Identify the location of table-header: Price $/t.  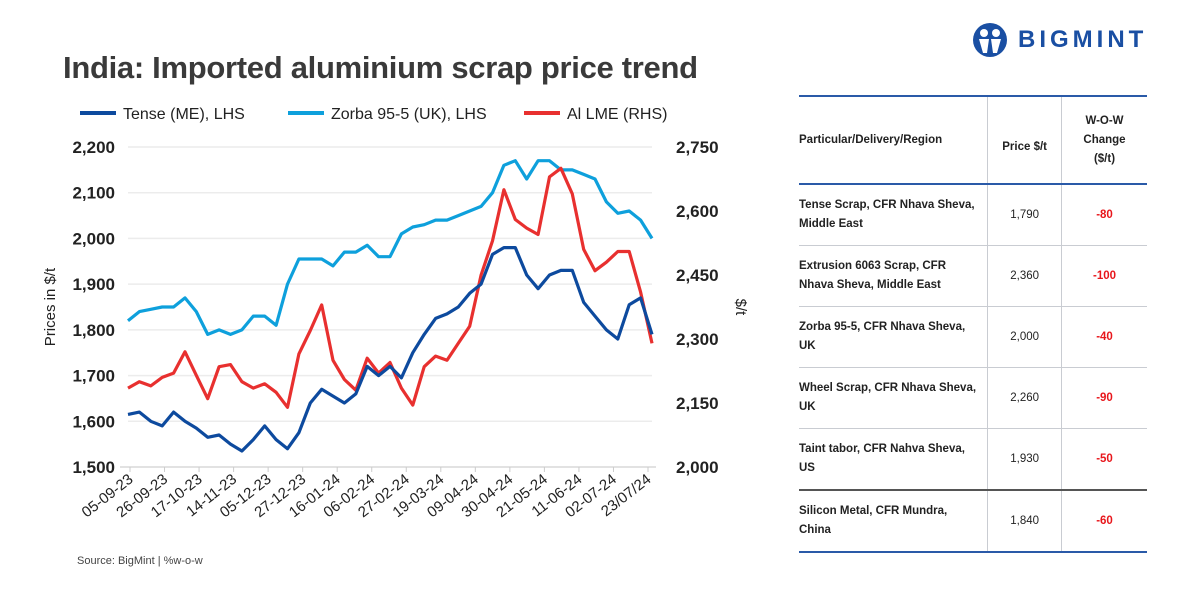
(1024, 140).